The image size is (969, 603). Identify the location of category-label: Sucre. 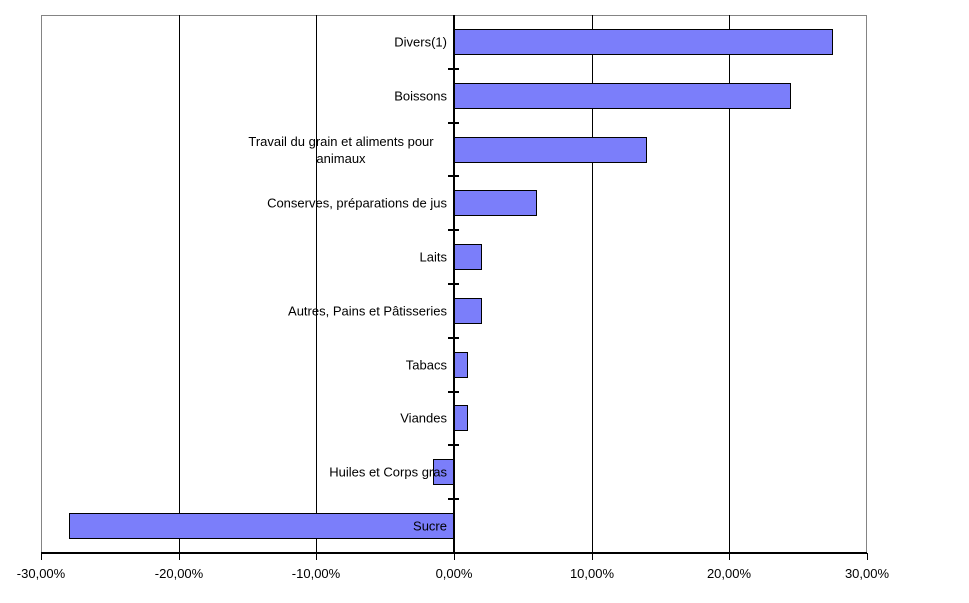
(430, 526).